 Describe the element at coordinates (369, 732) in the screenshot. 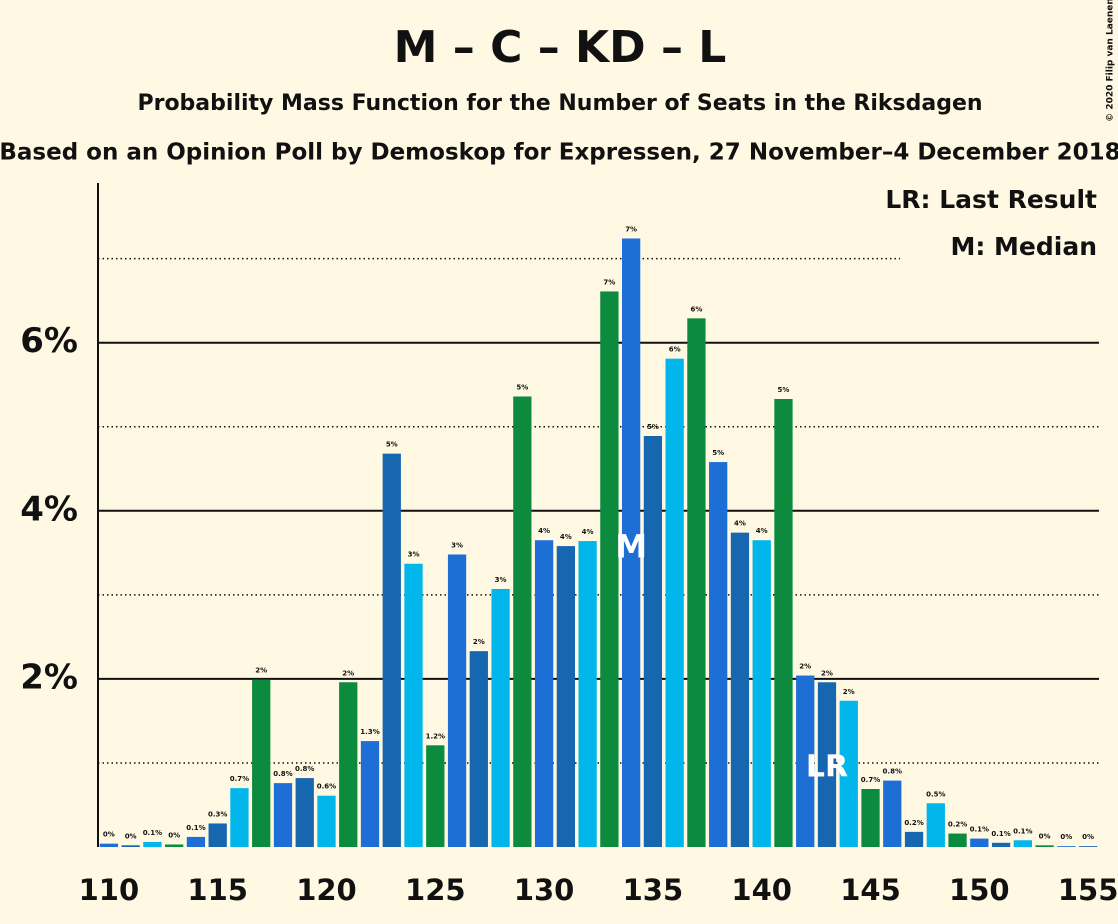

I see `value-label: 1.3%` at that location.